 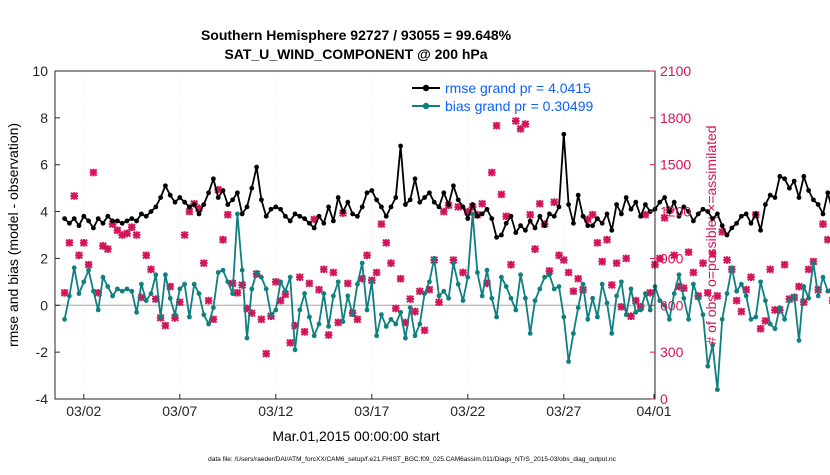 I want to click on x-axis-label: Mar.01,2015 00:00:00 start, so click(x=355, y=436).